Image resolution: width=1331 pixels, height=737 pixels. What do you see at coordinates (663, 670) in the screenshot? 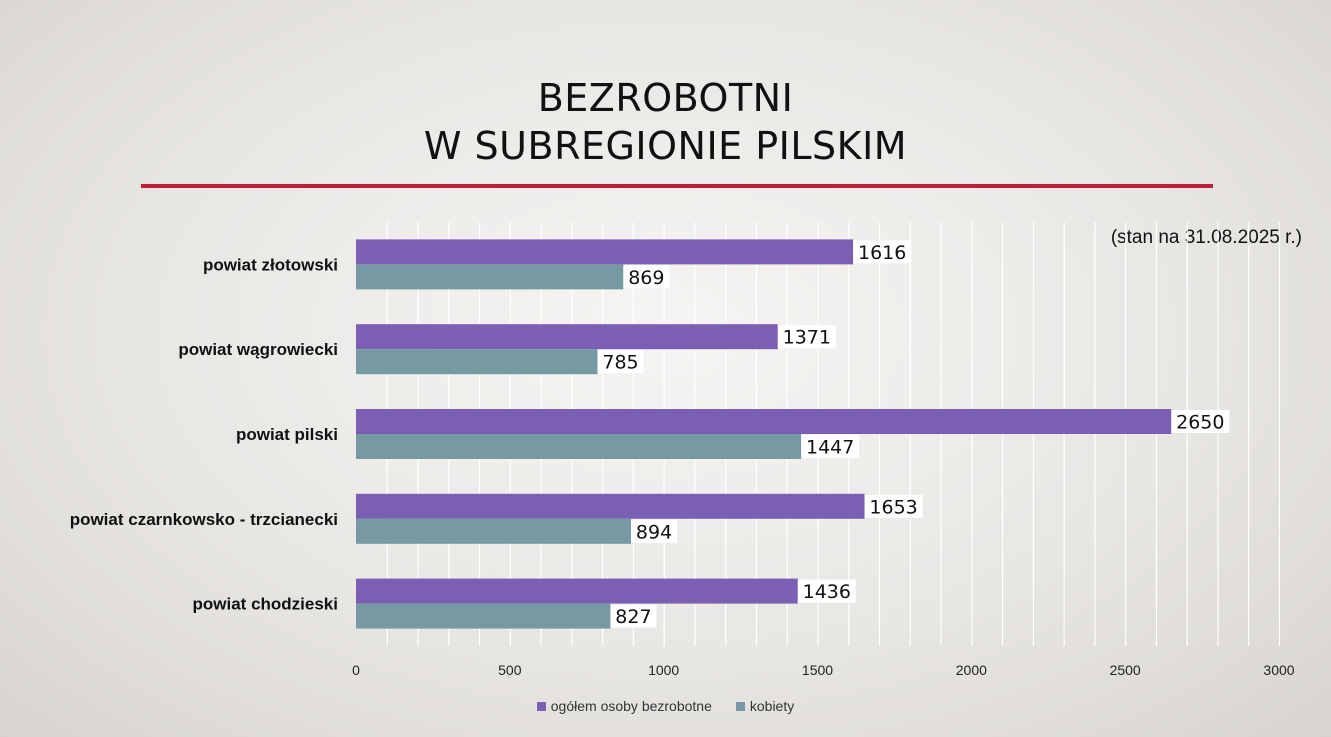
I see `x-tick-label: 1000` at bounding box center [663, 670].